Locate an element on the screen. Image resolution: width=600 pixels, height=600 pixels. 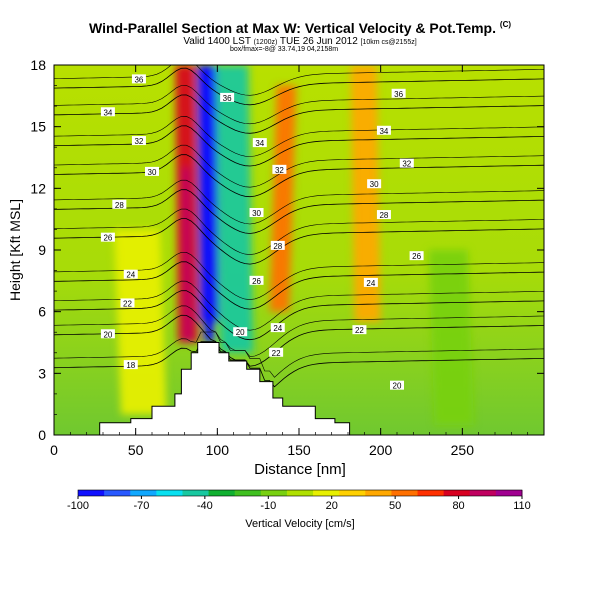
valid-time-utc: (1200z) is located at coordinates (265, 42).